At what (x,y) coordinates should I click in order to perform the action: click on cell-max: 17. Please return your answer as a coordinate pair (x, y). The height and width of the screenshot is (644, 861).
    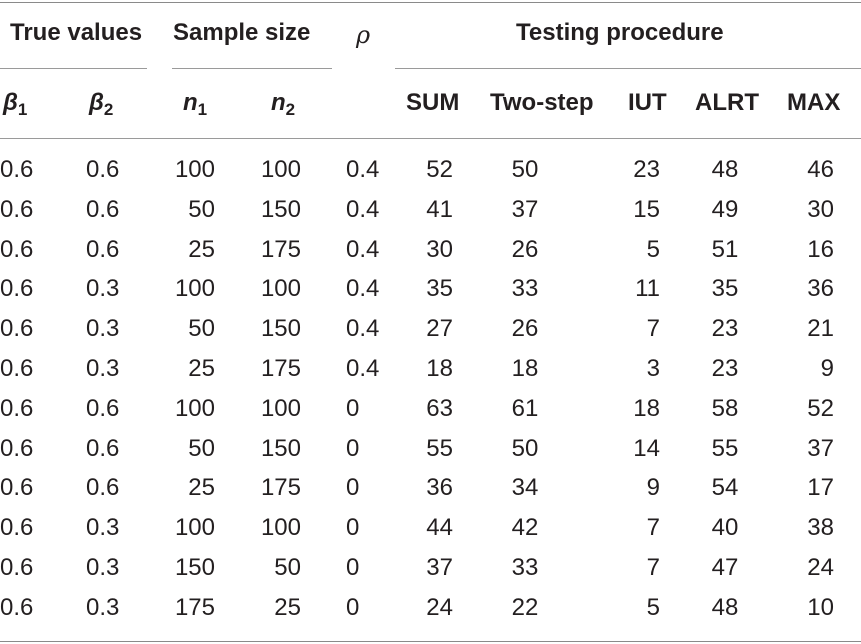
    Looking at the image, I should click on (820, 487).